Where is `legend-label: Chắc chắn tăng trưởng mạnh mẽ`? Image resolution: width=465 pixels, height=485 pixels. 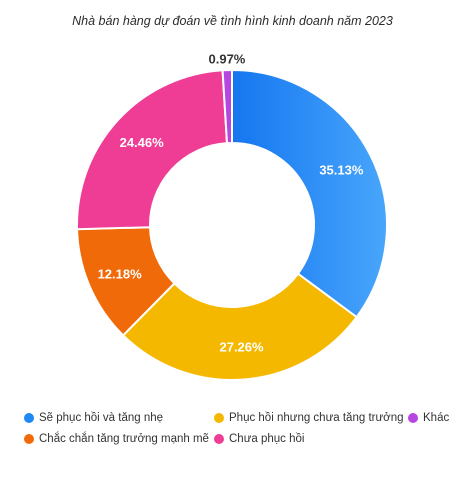 legend-label: Chắc chắn tăng trưởng mạnh mẽ is located at coordinates (124, 438).